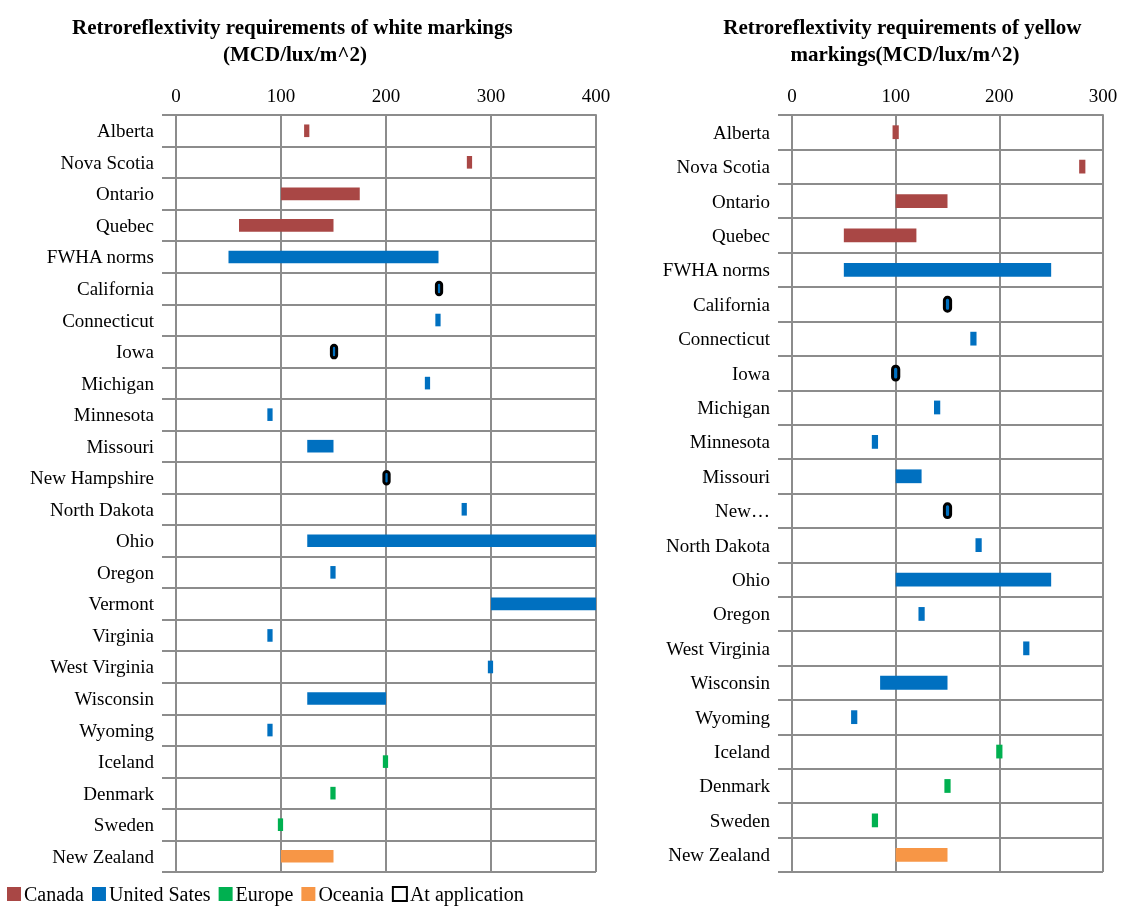  I want to click on x-tick-label: 400, so click(596, 95).